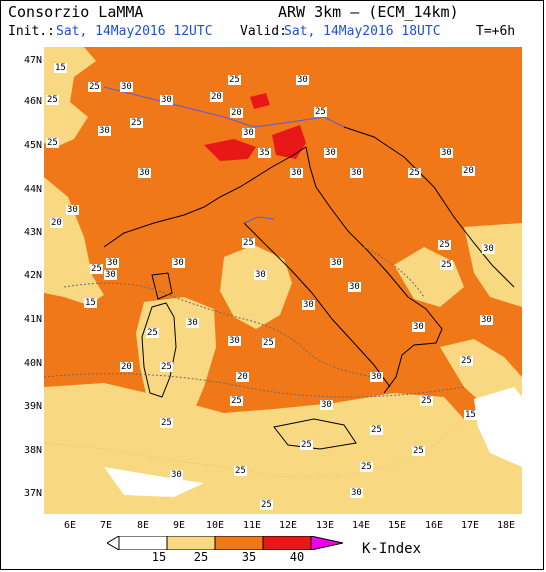 This screenshot has height=572, width=546. I want to click on field-35-40-po-west, so click(230, 150).